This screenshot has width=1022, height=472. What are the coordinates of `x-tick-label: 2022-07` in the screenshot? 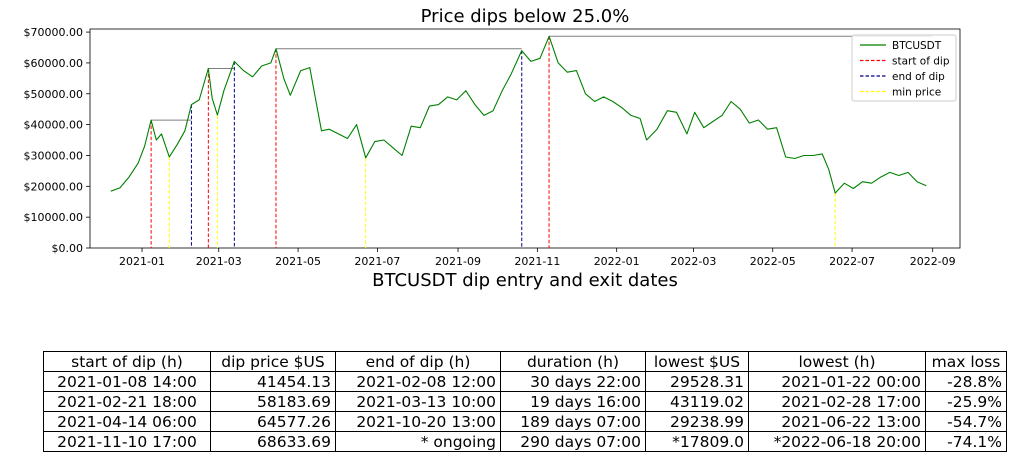 It's located at (852, 261).